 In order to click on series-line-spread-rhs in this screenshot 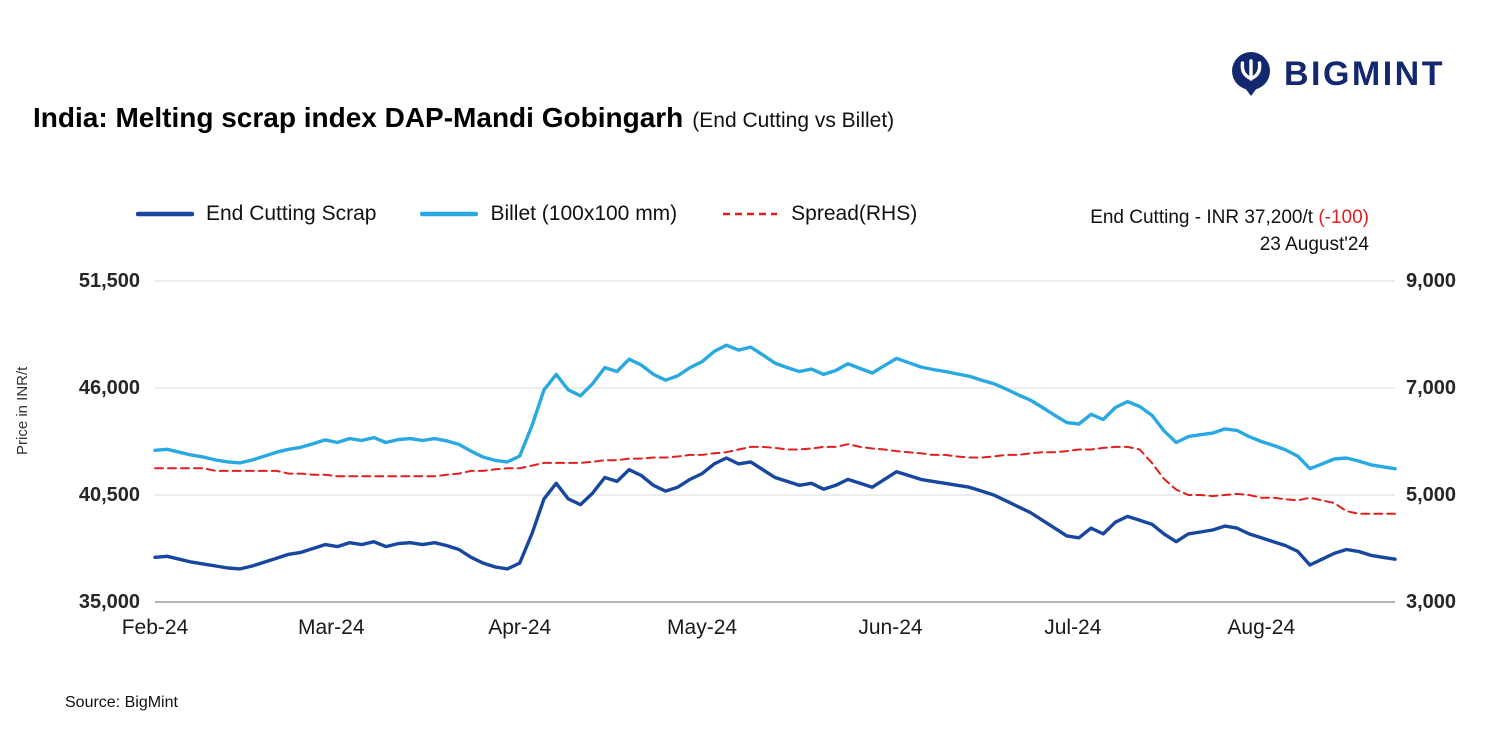, I will do `click(775, 479)`.